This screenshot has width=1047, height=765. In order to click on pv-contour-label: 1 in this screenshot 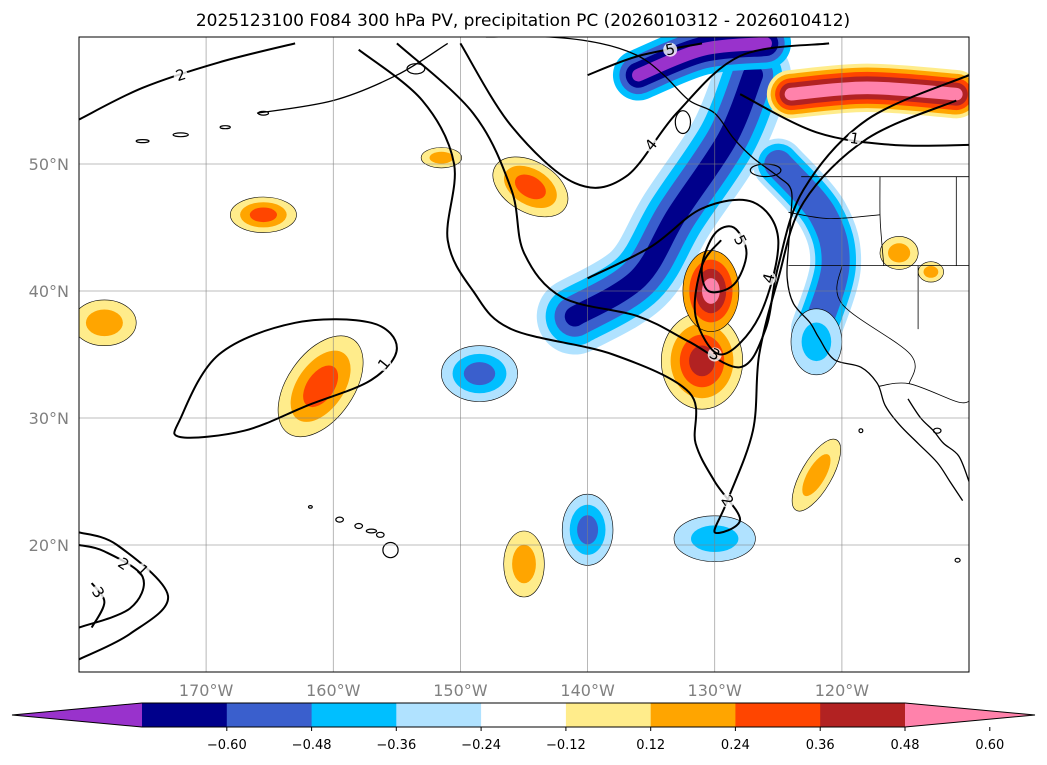, I will do `click(854, 138)`.